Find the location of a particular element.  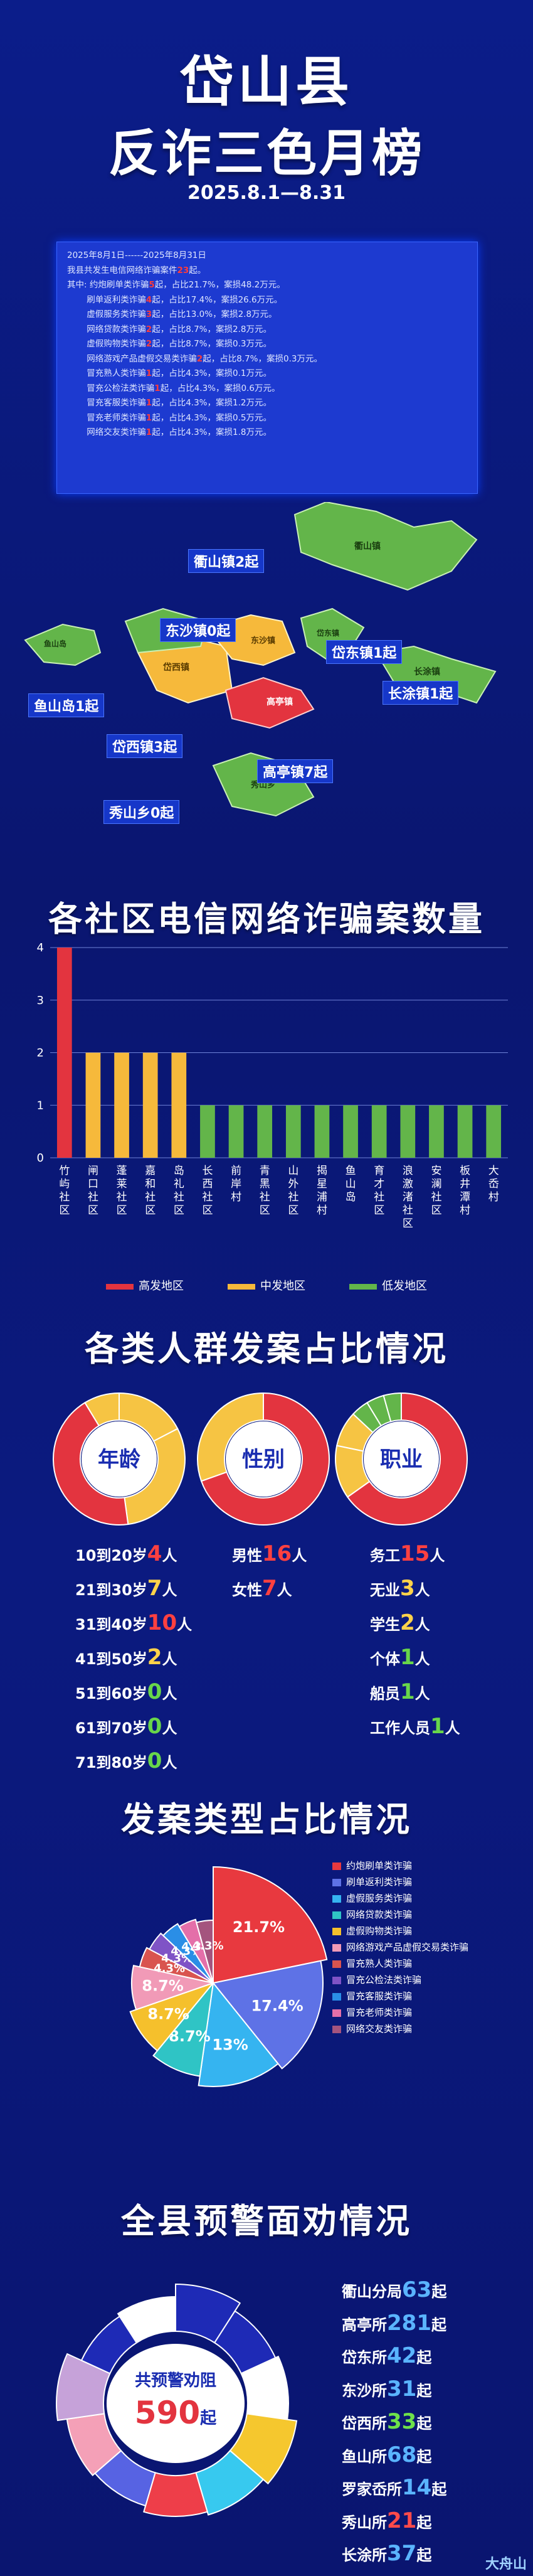

pie-value-label: 8.7% is located at coordinates (190, 2037).